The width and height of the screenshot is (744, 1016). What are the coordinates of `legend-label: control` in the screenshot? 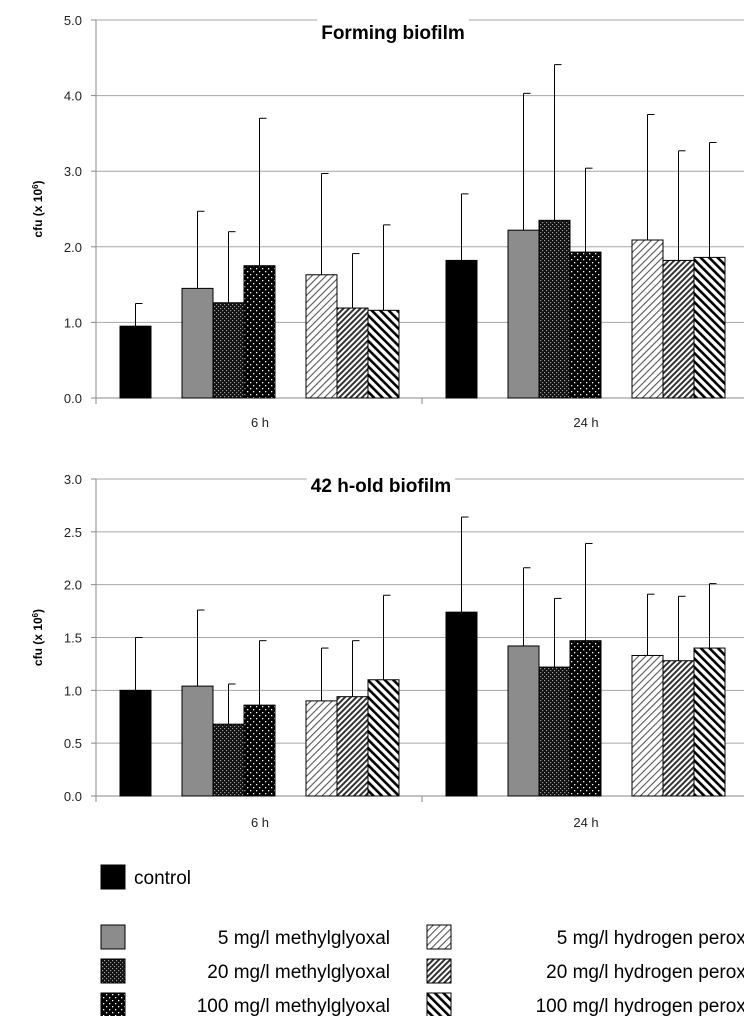 It's located at (162, 878).